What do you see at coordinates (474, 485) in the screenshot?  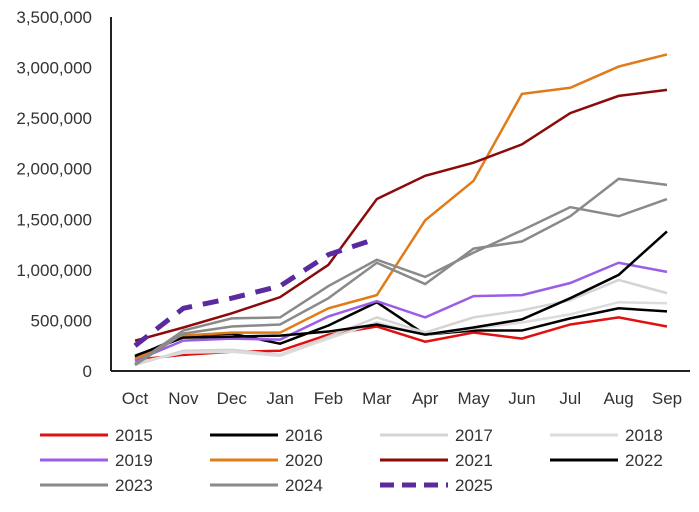 I see `legend-label: 2025` at bounding box center [474, 485].